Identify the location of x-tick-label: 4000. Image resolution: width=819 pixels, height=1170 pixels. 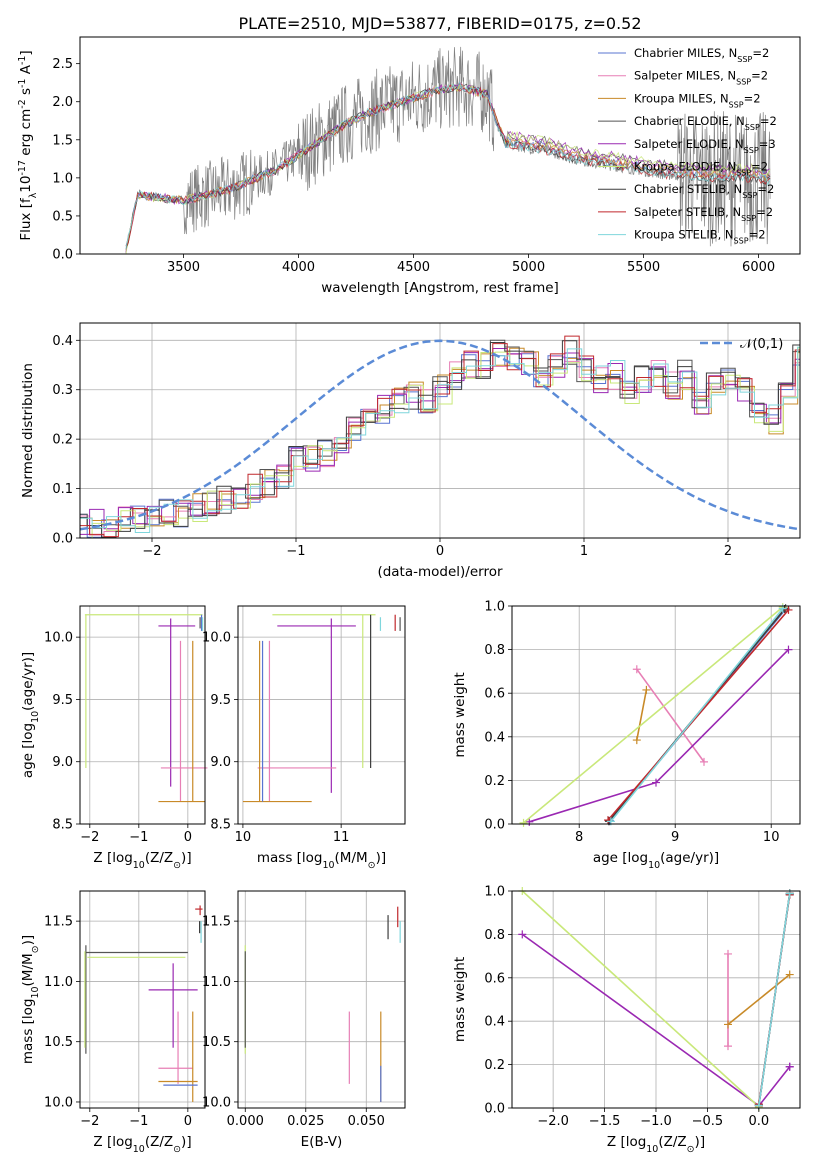
(298, 267).